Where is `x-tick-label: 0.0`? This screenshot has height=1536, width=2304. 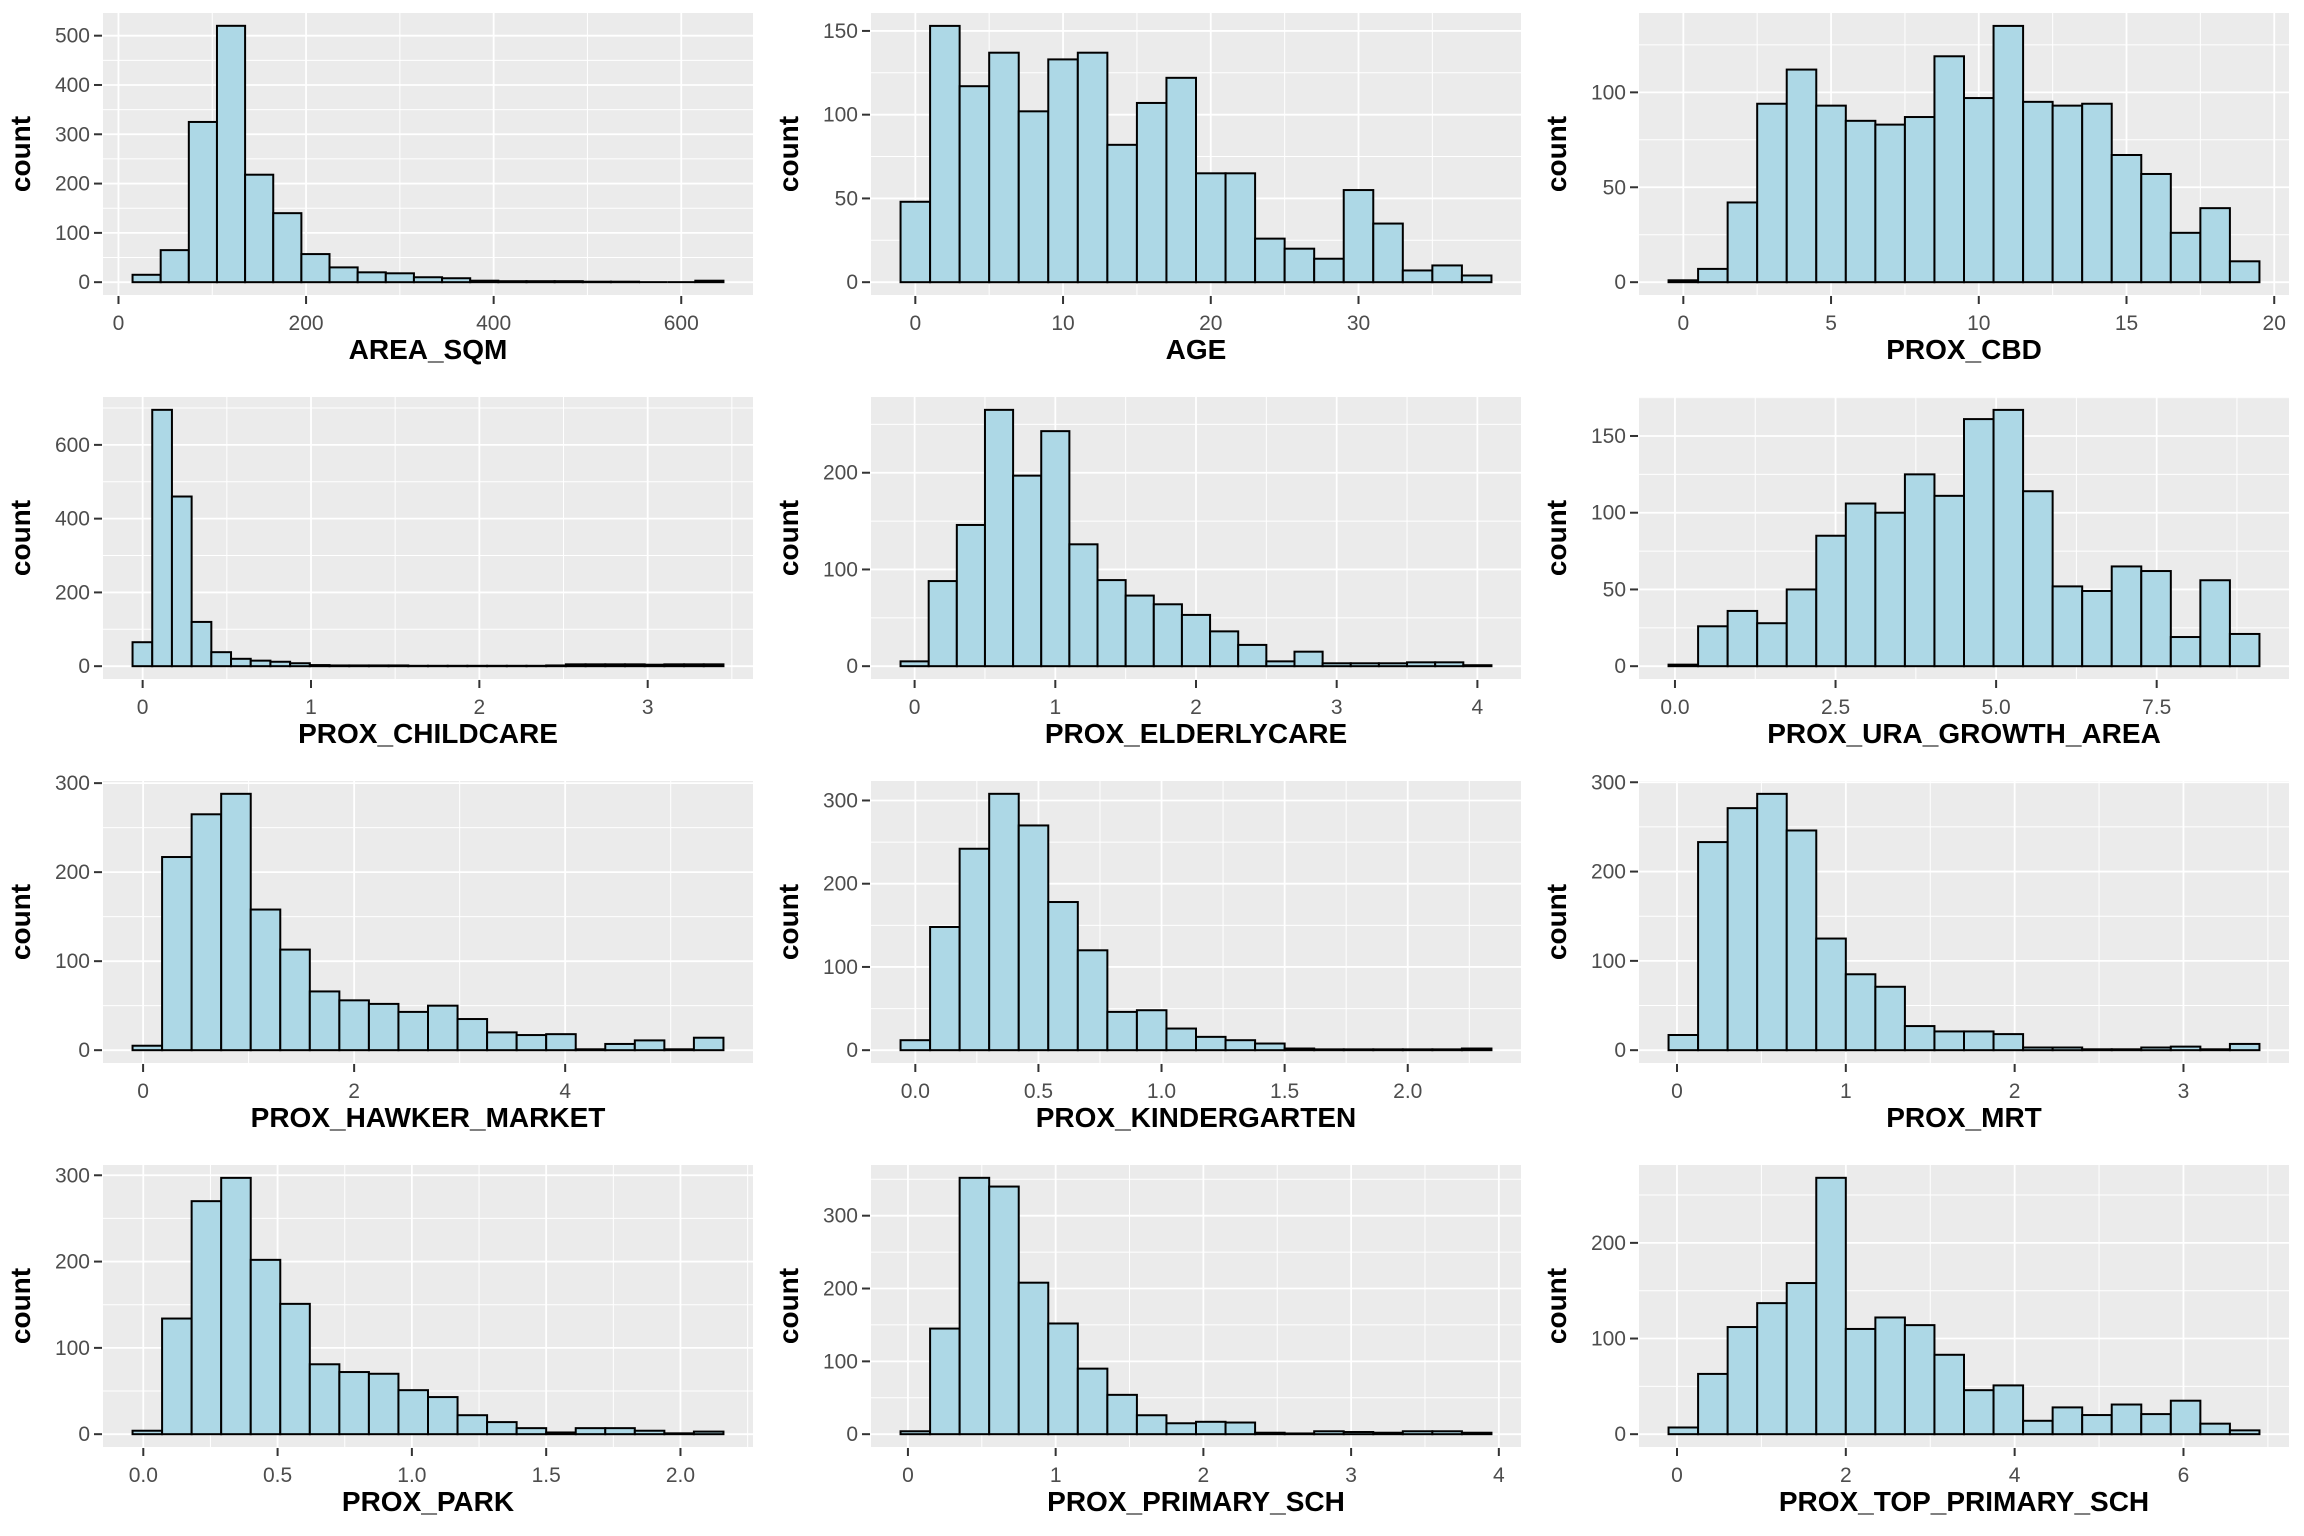 x-tick-label: 0.0 is located at coordinates (143, 1475).